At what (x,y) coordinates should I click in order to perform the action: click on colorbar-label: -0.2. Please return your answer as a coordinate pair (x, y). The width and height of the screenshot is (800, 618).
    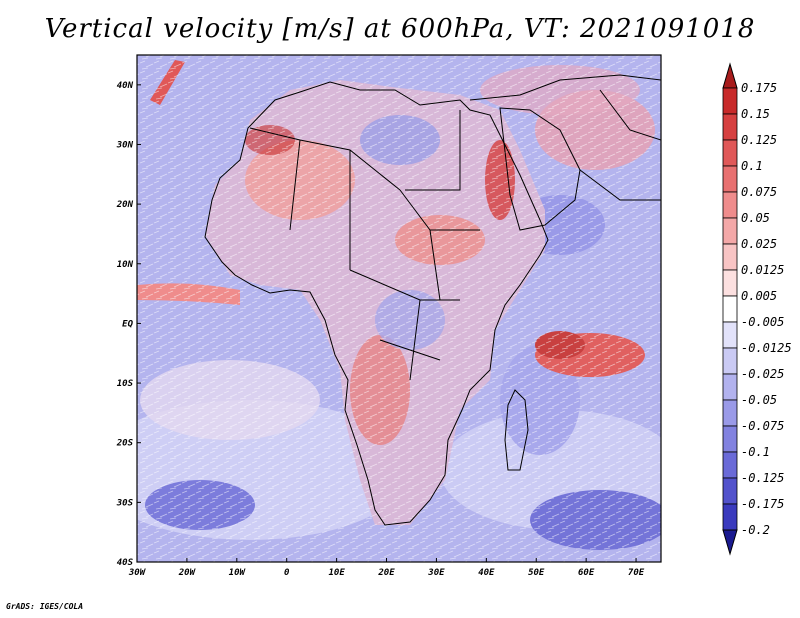
    Looking at the image, I should click on (755, 530).